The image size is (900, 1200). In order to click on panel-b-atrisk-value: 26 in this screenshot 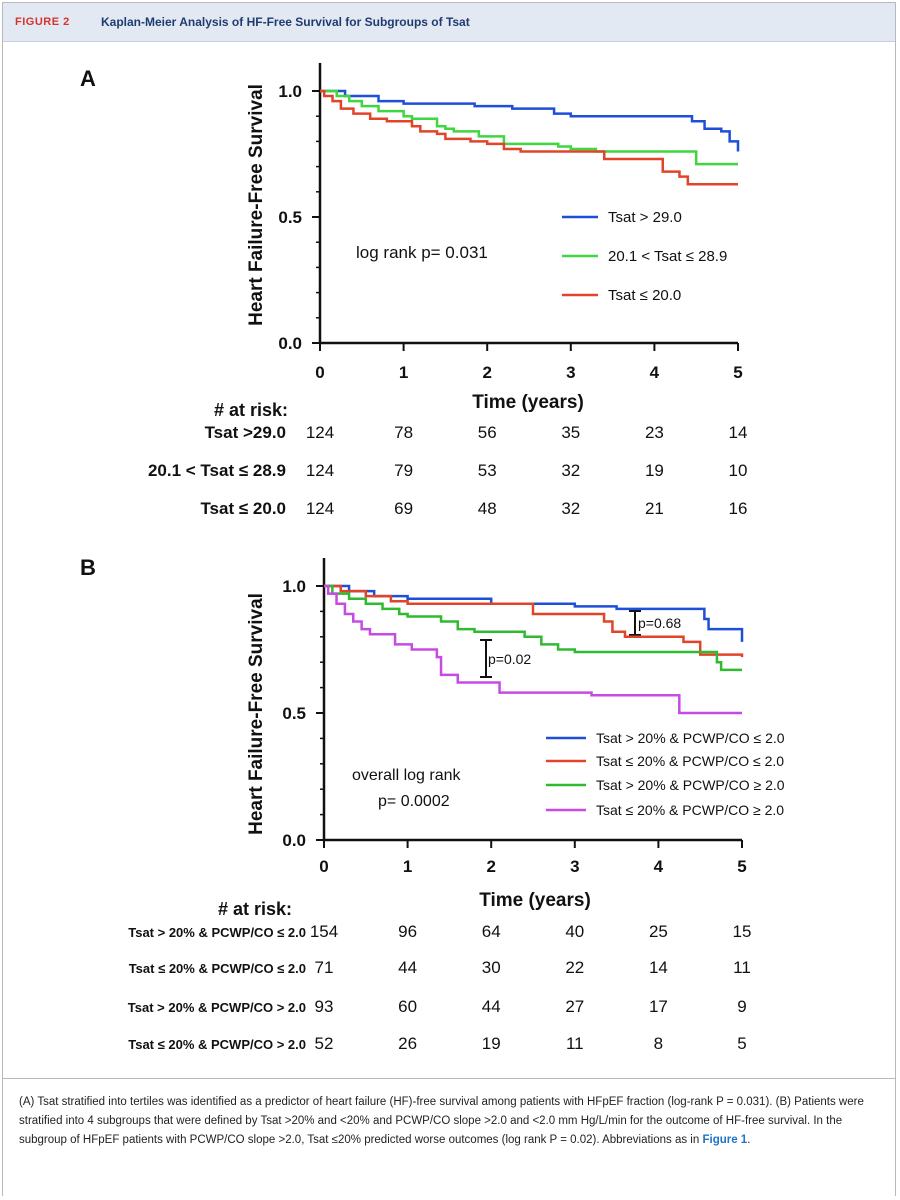, I will do `click(407, 1043)`.